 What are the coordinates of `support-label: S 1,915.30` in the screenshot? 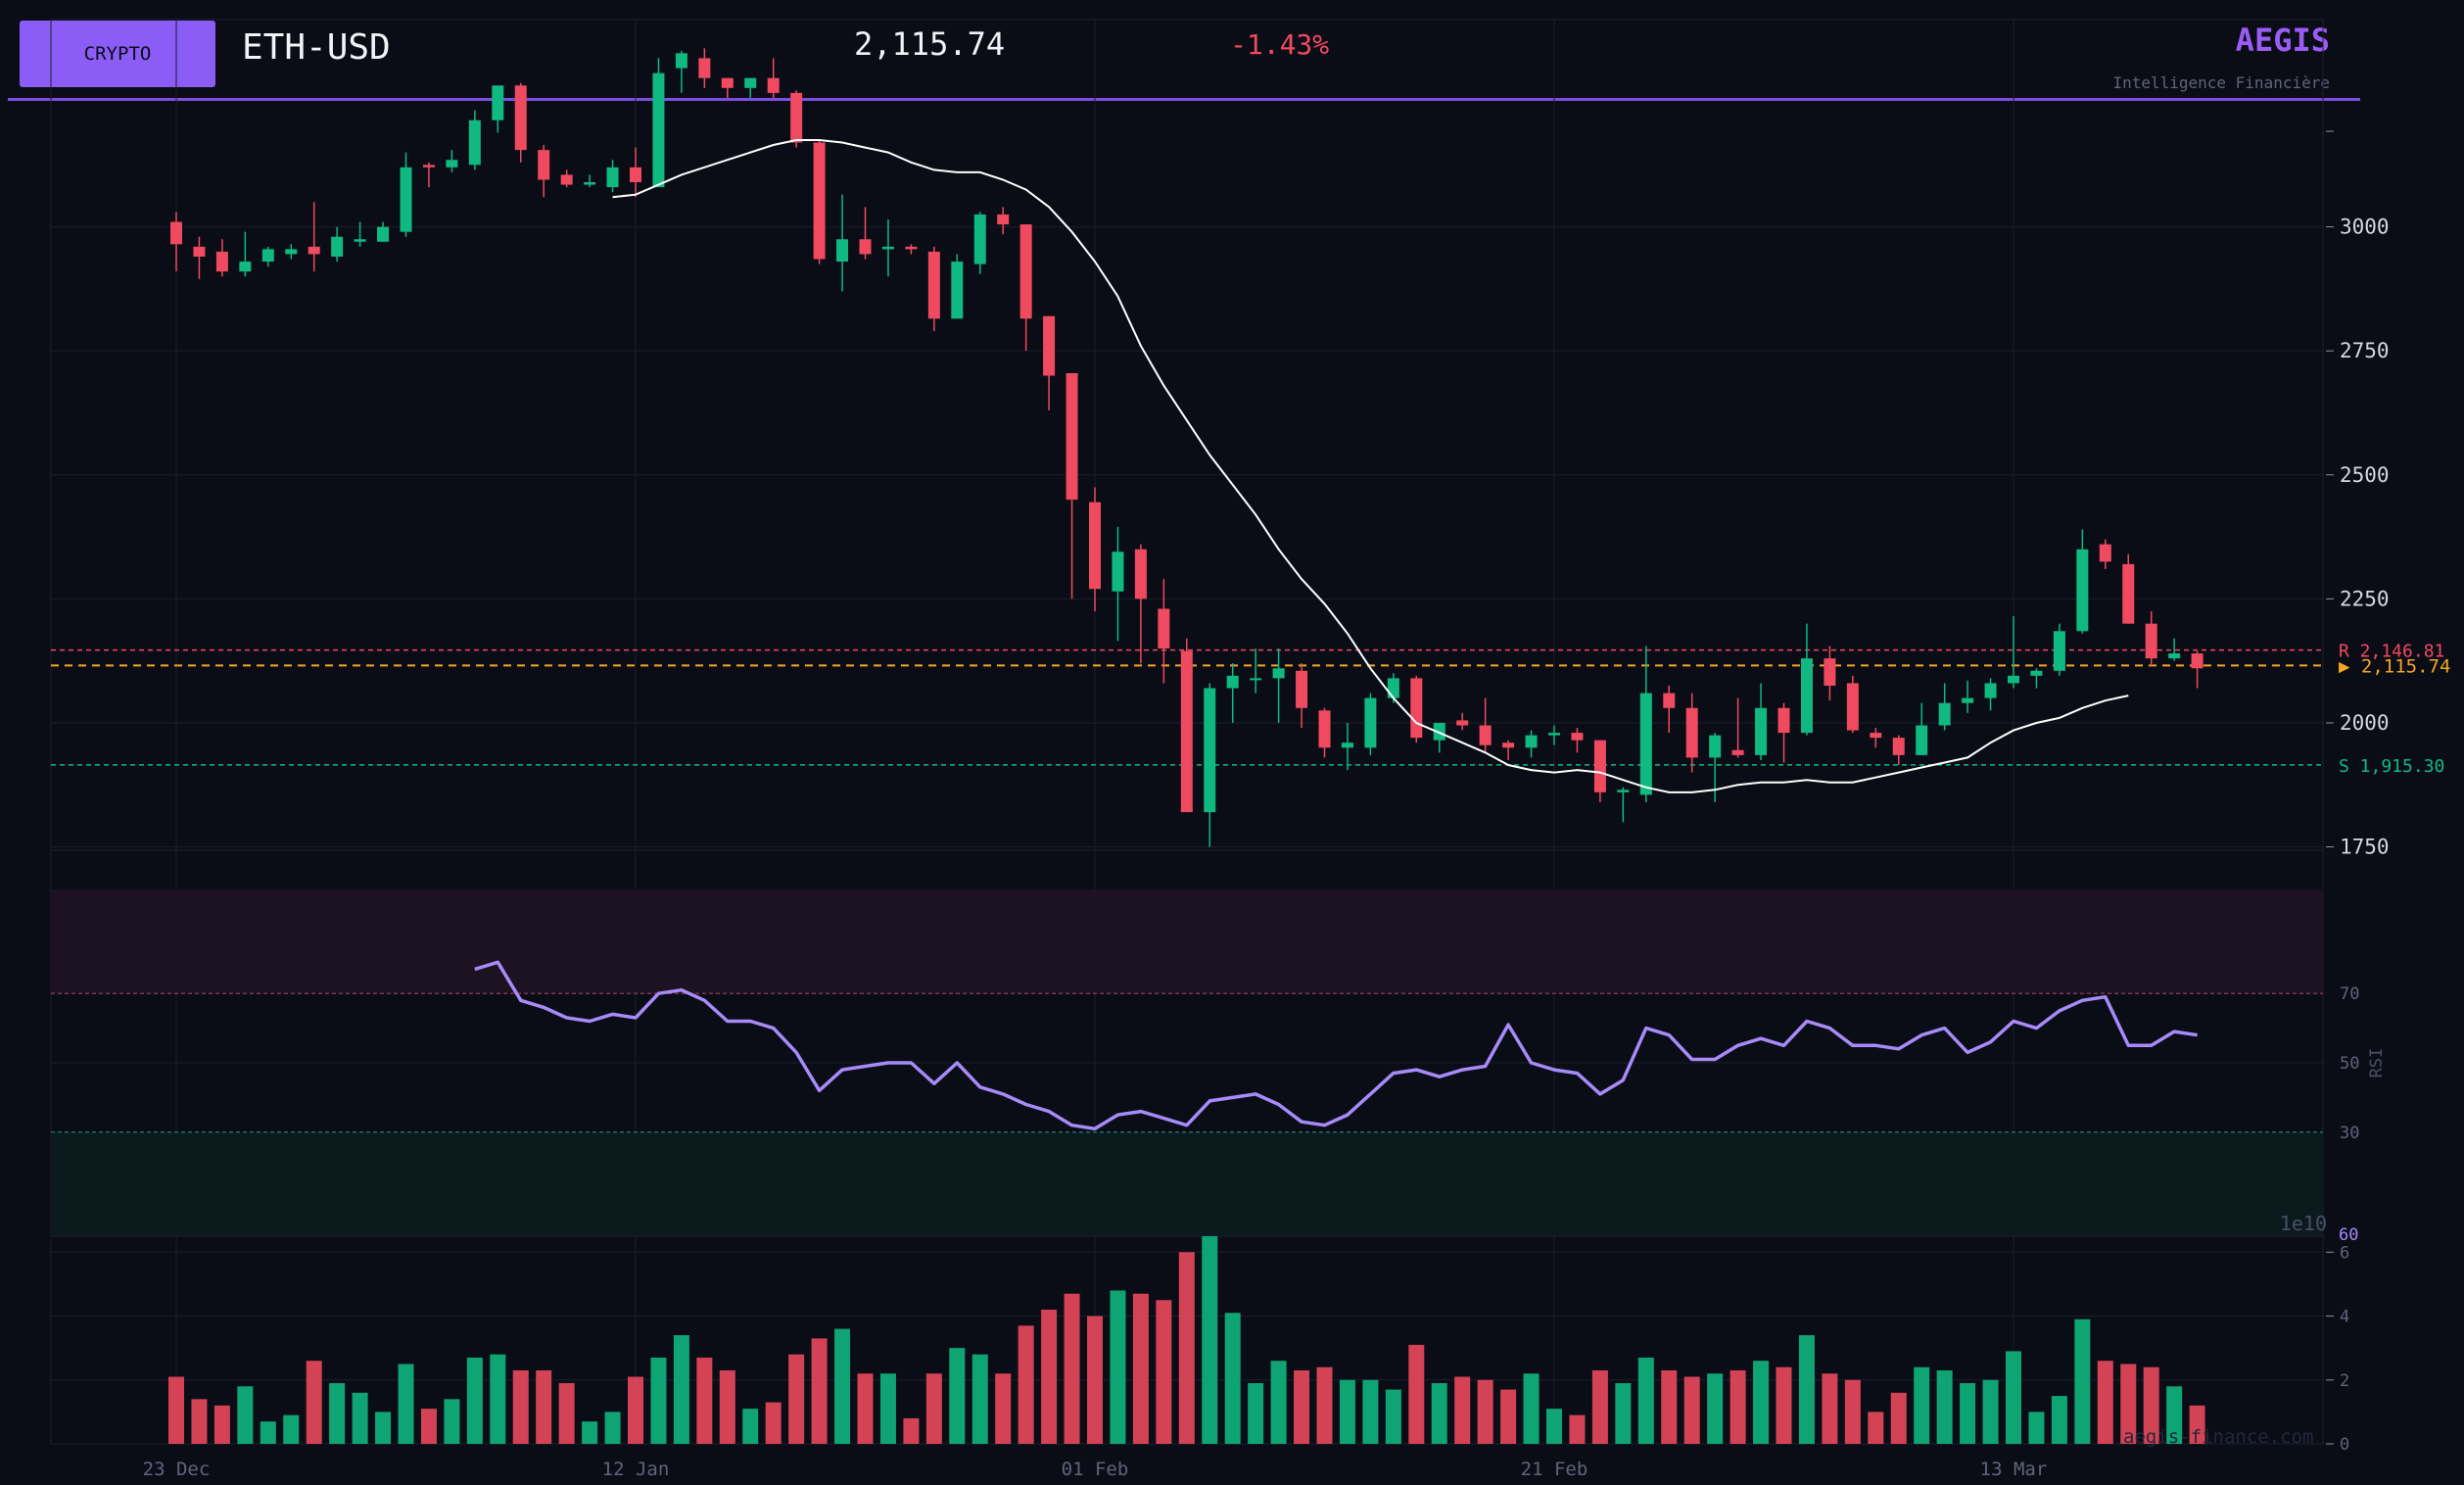 It's located at (2391, 766).